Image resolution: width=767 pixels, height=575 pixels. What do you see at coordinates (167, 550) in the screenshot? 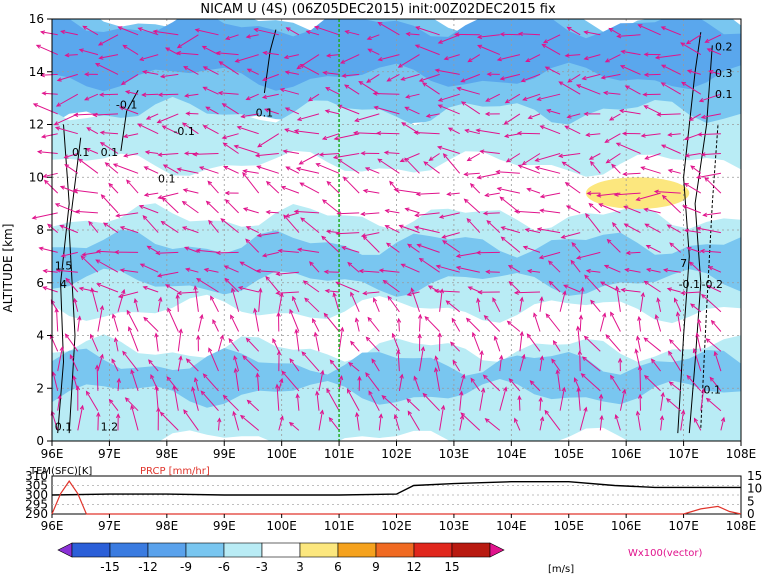
I see `colorbar-box` at bounding box center [167, 550].